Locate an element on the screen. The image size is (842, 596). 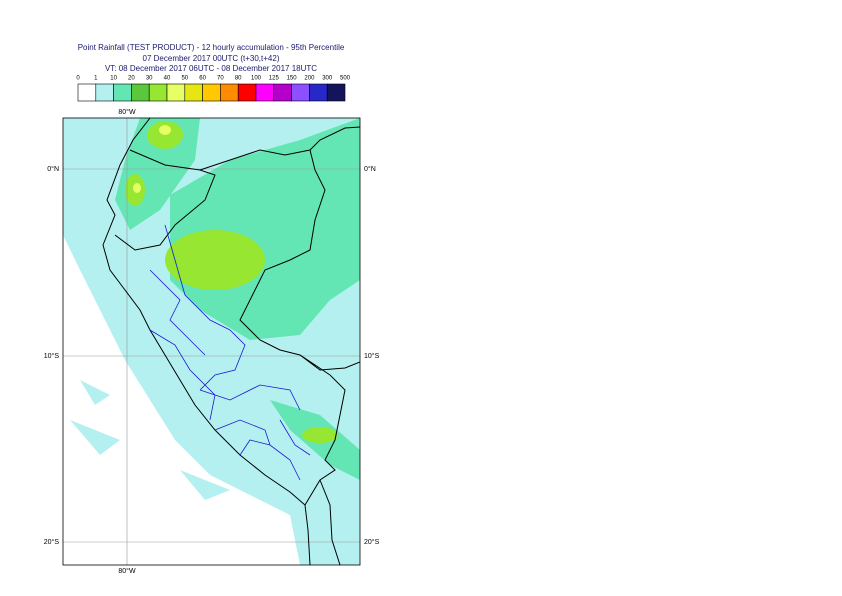
colorbar-label: 500 is located at coordinates (345, 79).